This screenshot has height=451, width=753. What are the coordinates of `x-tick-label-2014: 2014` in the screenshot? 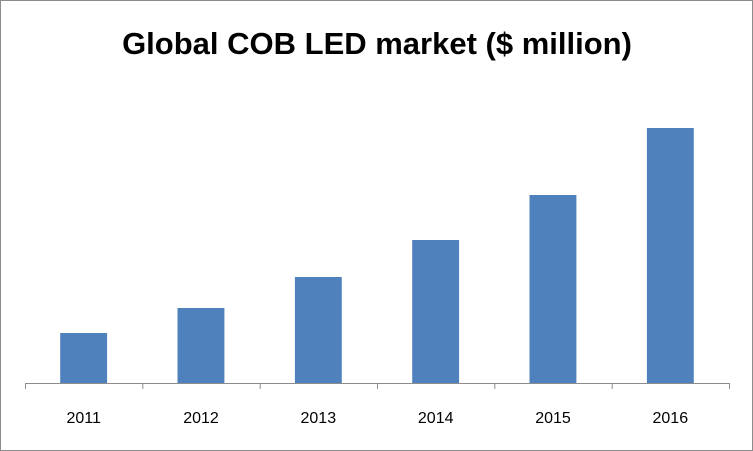 It's located at (436, 418).